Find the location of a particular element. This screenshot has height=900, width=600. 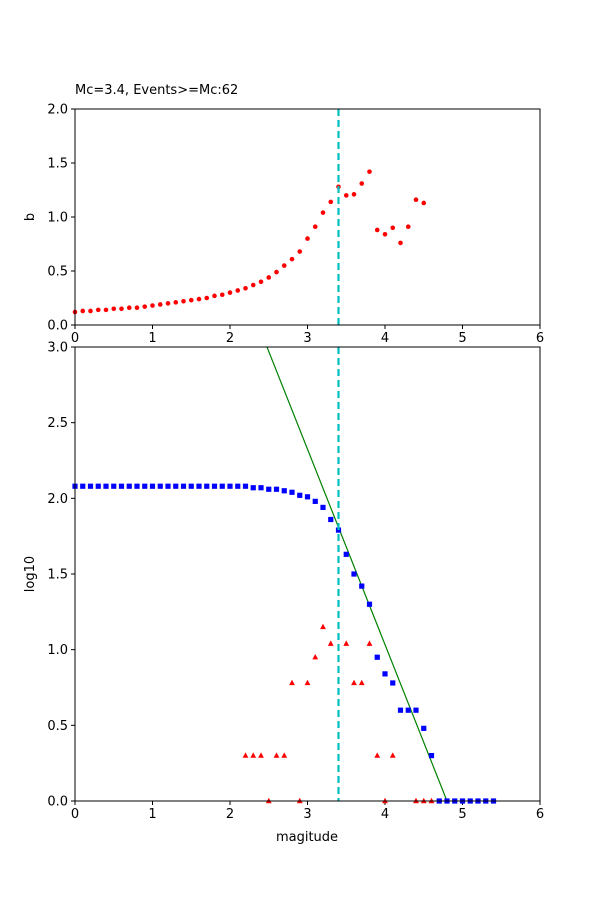

y-axis-ticks: 0.0 0.5 1.0 1.5 2.0 2.5 3.0 is located at coordinates (61, 575).